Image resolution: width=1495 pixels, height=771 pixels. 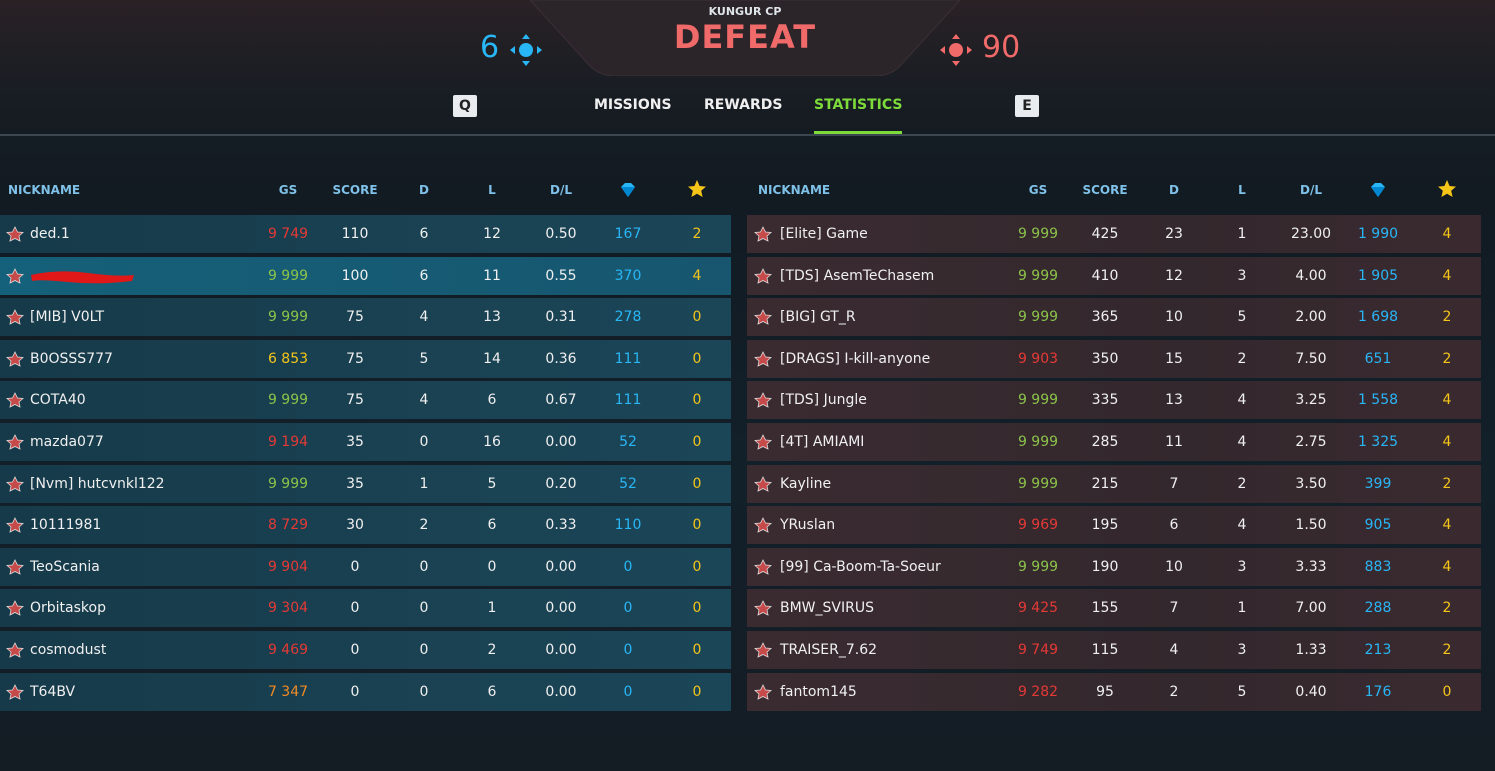 What do you see at coordinates (288, 566) in the screenshot?
I see `gear-score: 9 904` at bounding box center [288, 566].